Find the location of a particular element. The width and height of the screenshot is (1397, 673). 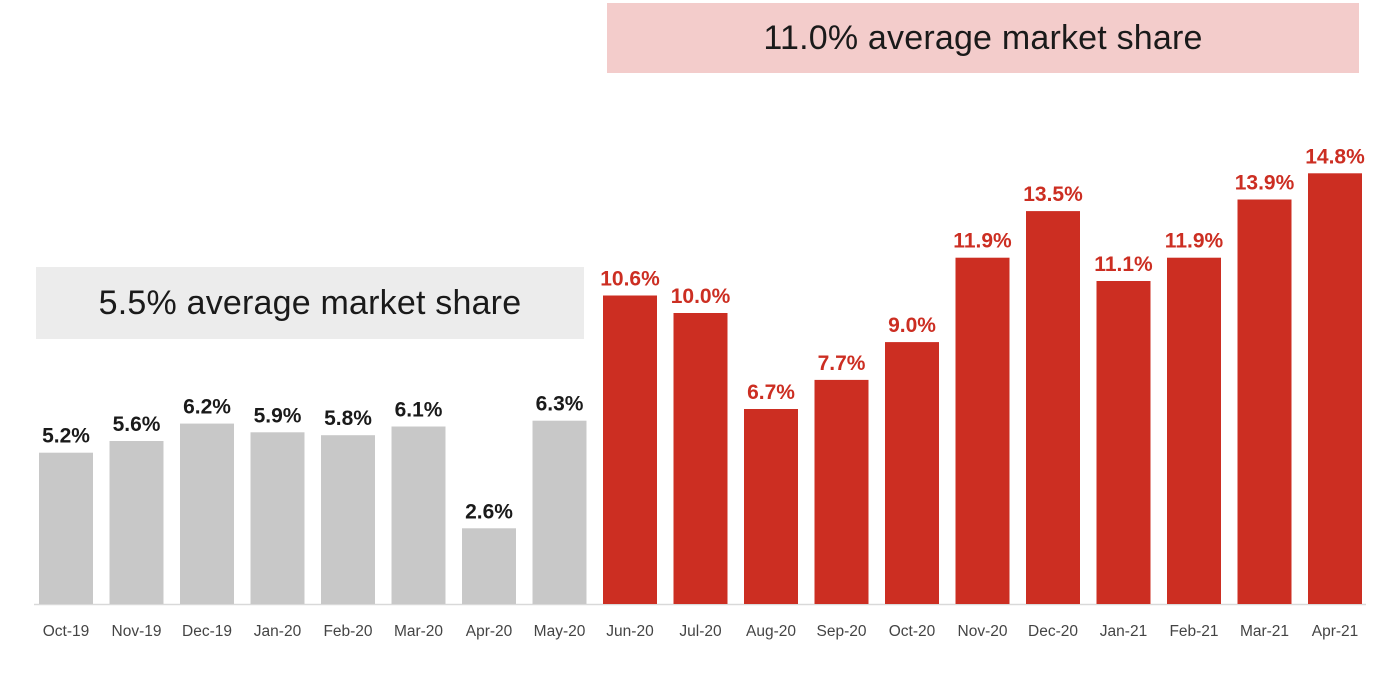

x-tick-label-nov-19: Nov-19 is located at coordinates (137, 631).